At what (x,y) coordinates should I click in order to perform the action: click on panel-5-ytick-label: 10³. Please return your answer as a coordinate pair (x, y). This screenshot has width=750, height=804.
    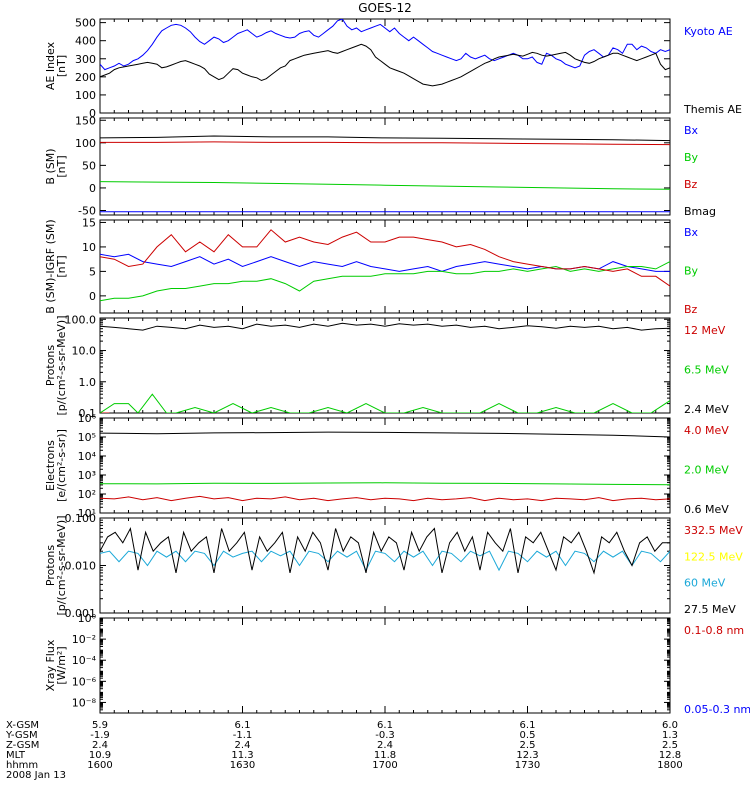
    Looking at the image, I should click on (87, 475).